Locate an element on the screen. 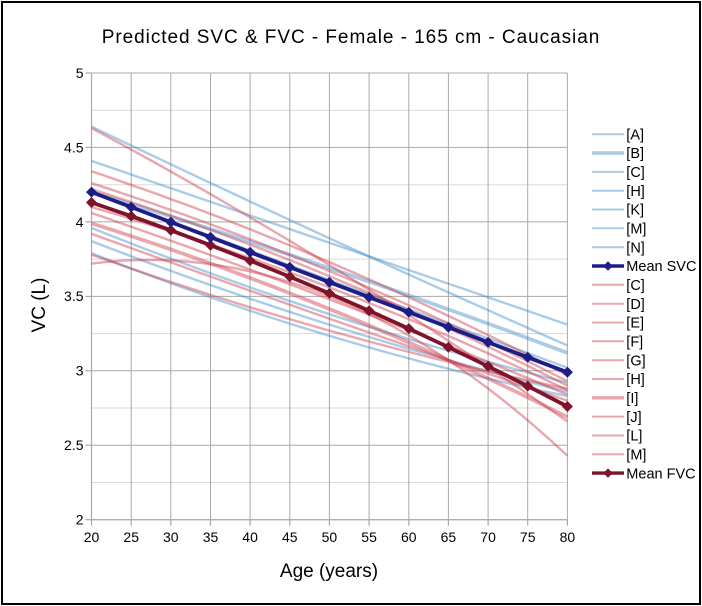 The image size is (702, 606). svg-text: 4.5 is located at coordinates (74, 147).